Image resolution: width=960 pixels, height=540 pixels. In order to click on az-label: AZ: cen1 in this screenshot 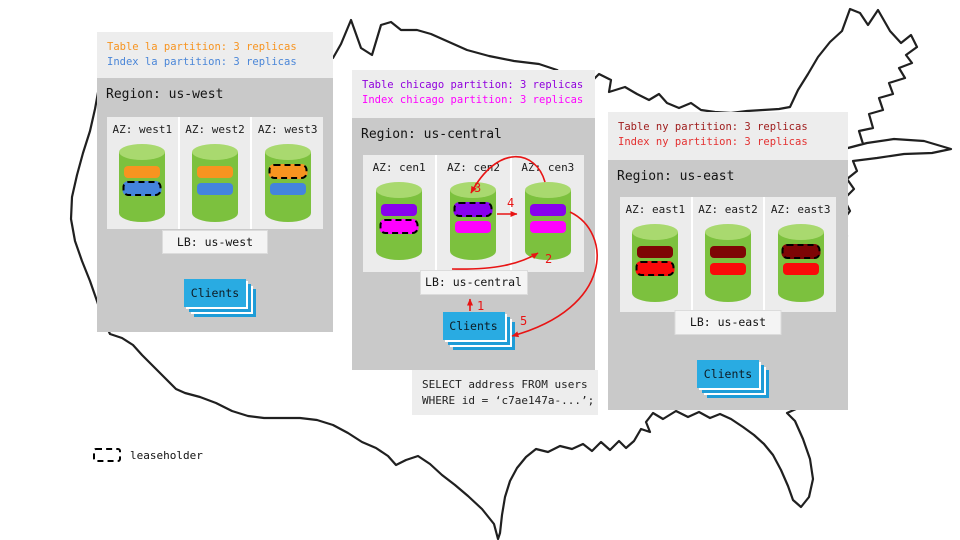, I will do `click(399, 167)`.